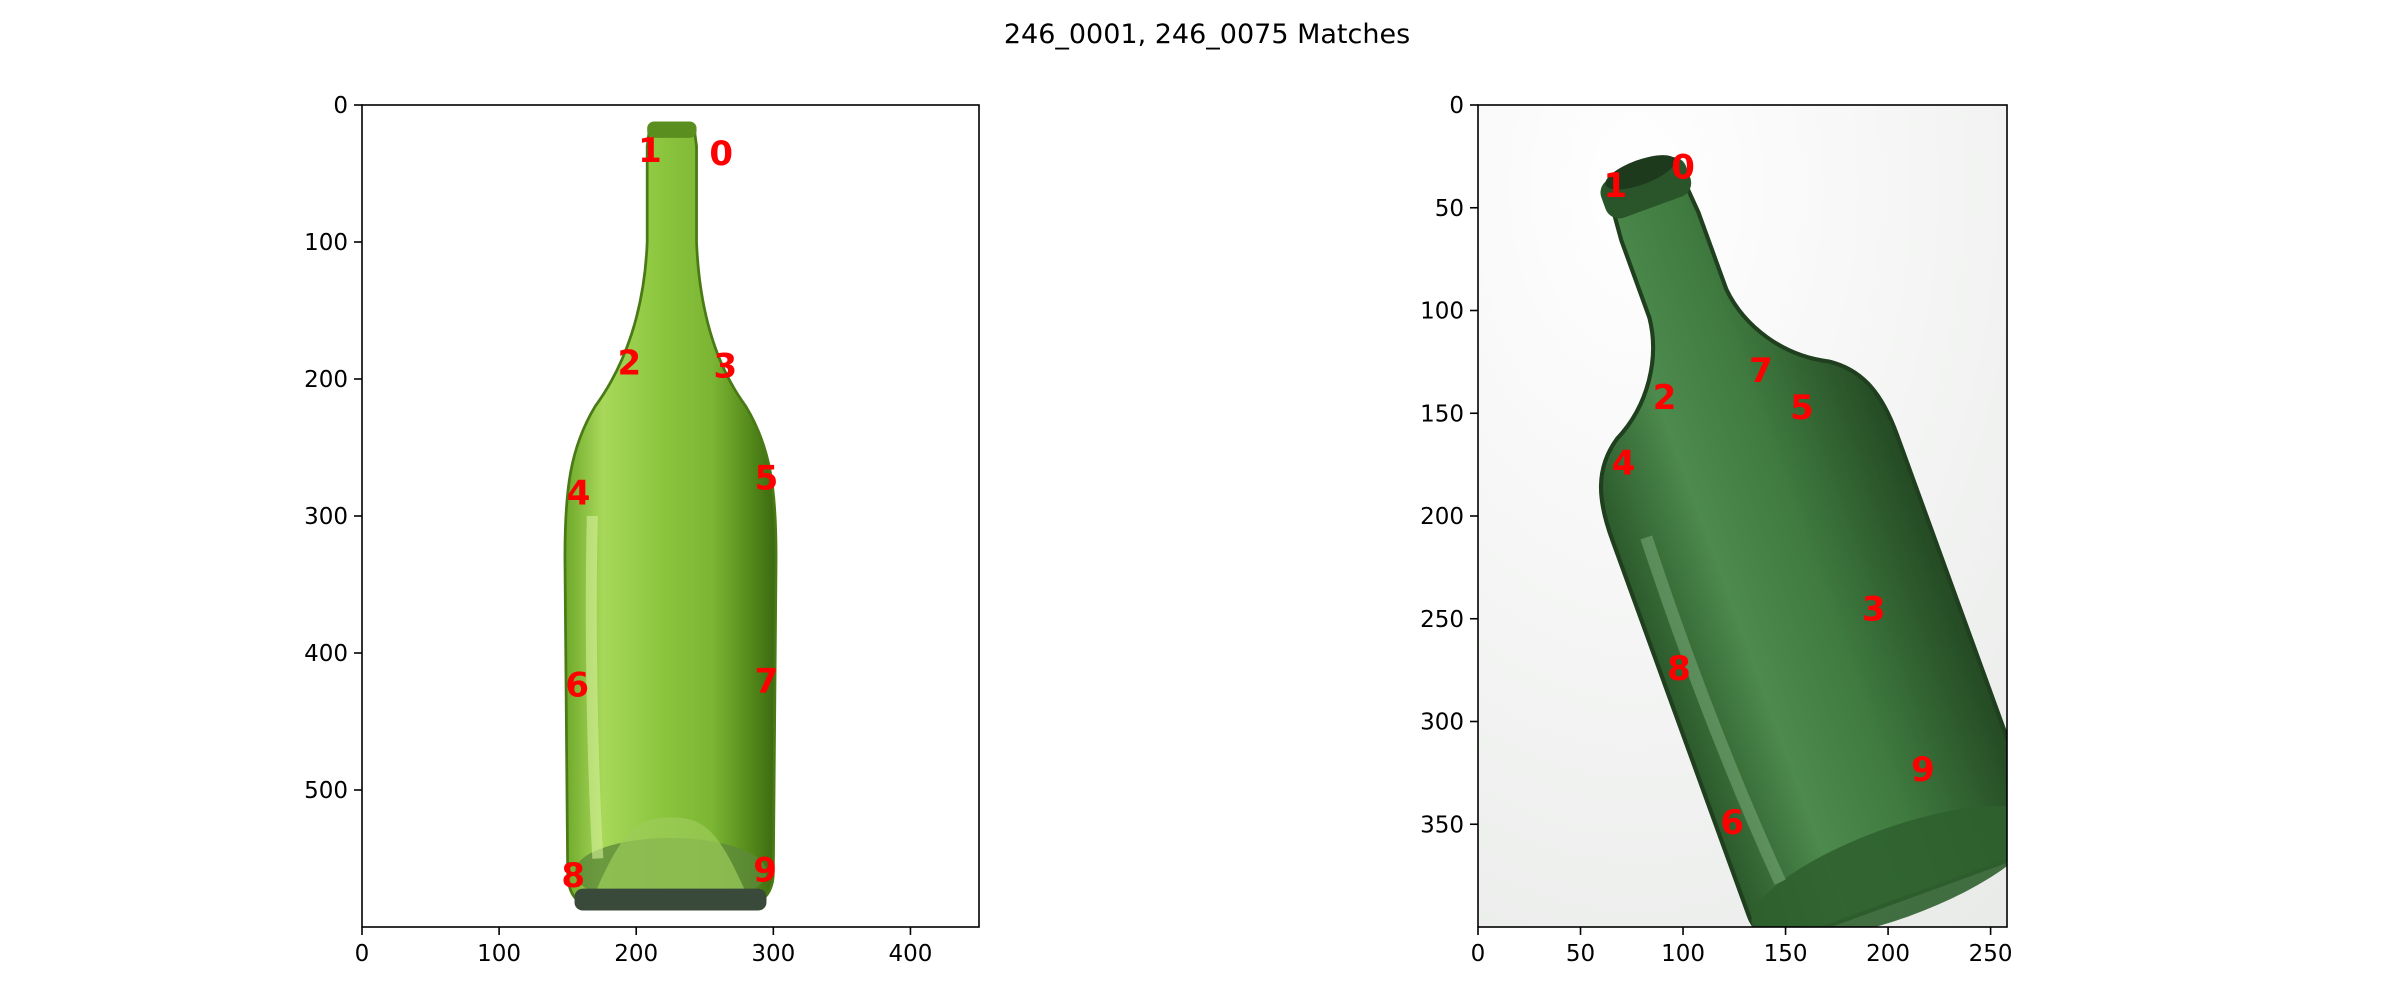  What do you see at coordinates (767, 479) in the screenshot?
I see `left-keypoint-5: 5` at bounding box center [767, 479].